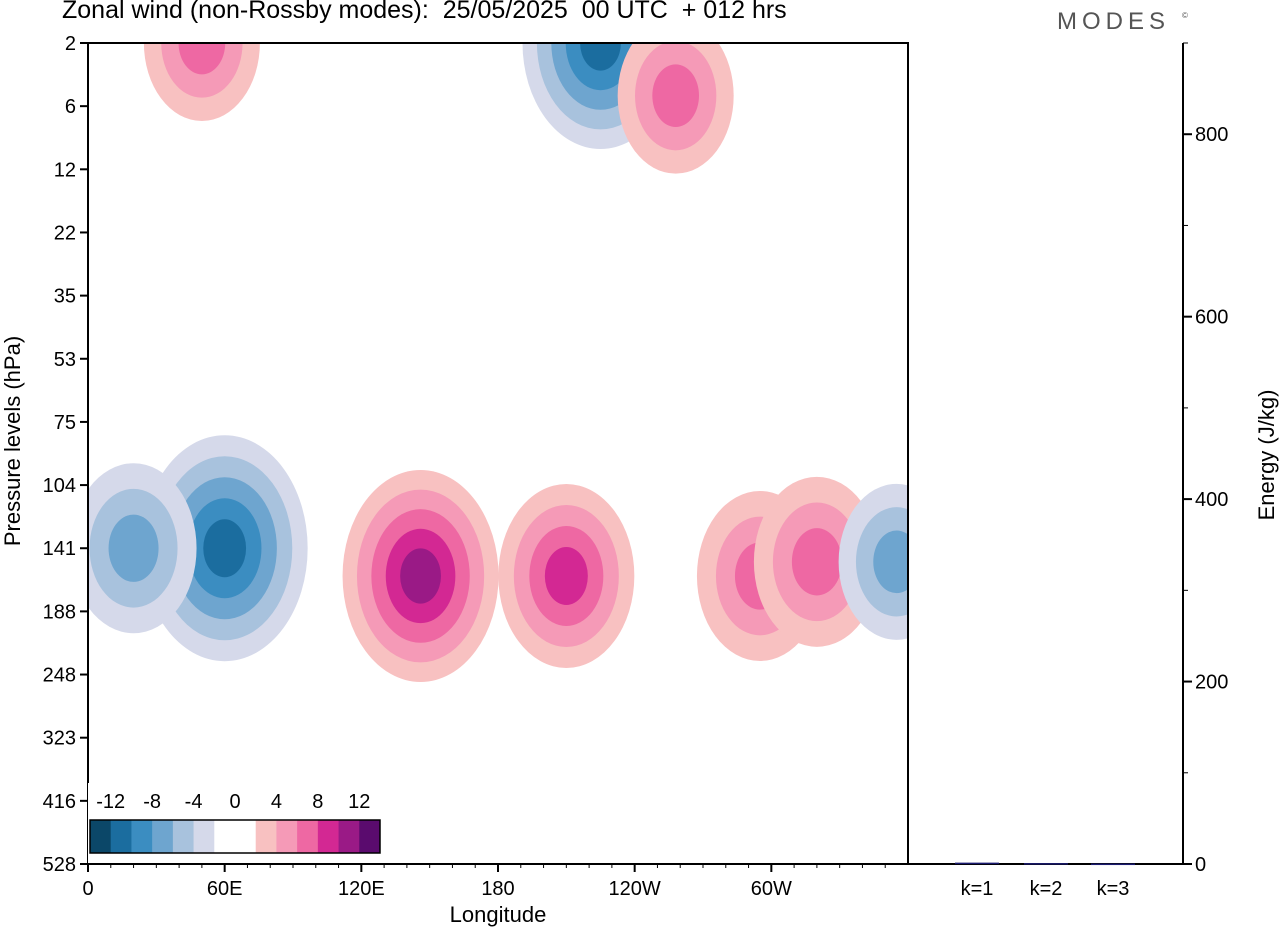 The width and height of the screenshot is (1280, 930). I want to click on energy-tick-label: 400, so click(1211, 500).